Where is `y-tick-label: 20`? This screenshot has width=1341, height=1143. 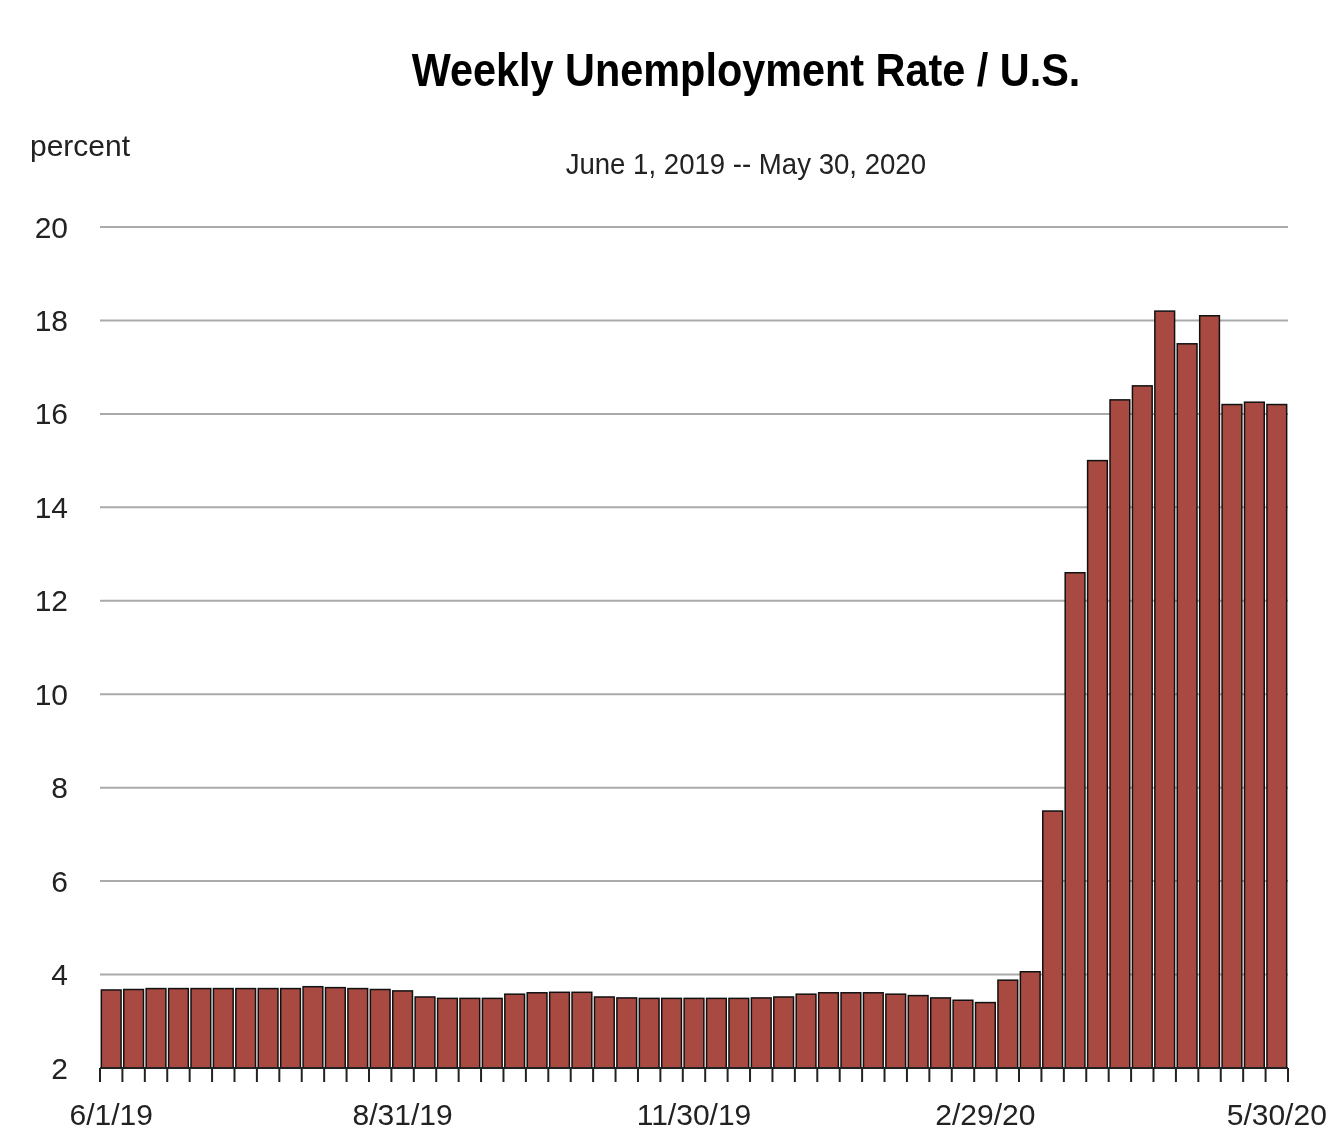
y-tick-label: 20 is located at coordinates (51, 227).